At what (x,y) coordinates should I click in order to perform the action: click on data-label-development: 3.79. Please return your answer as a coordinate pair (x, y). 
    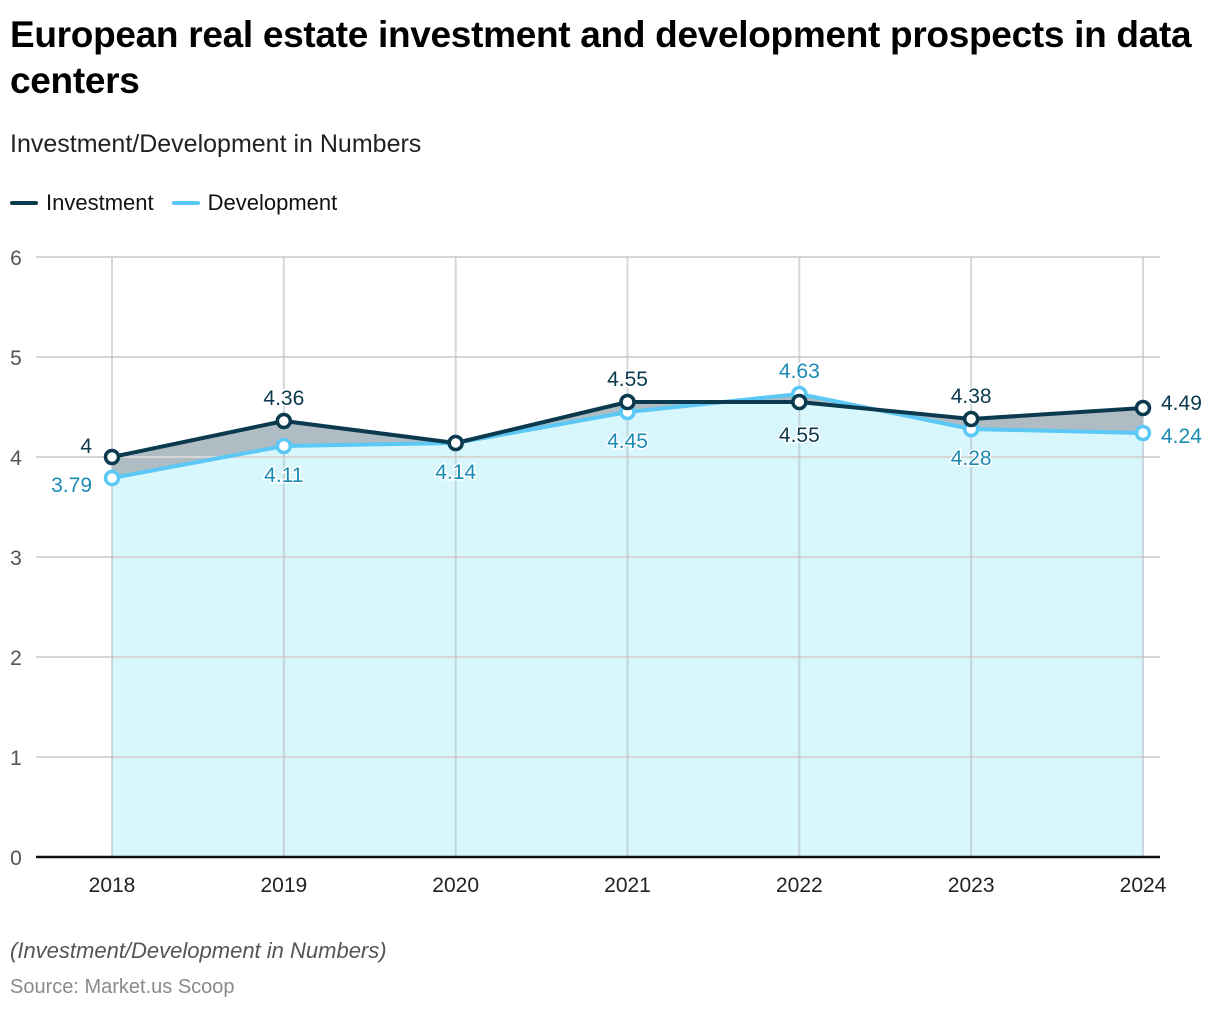
    Looking at the image, I should click on (71, 485).